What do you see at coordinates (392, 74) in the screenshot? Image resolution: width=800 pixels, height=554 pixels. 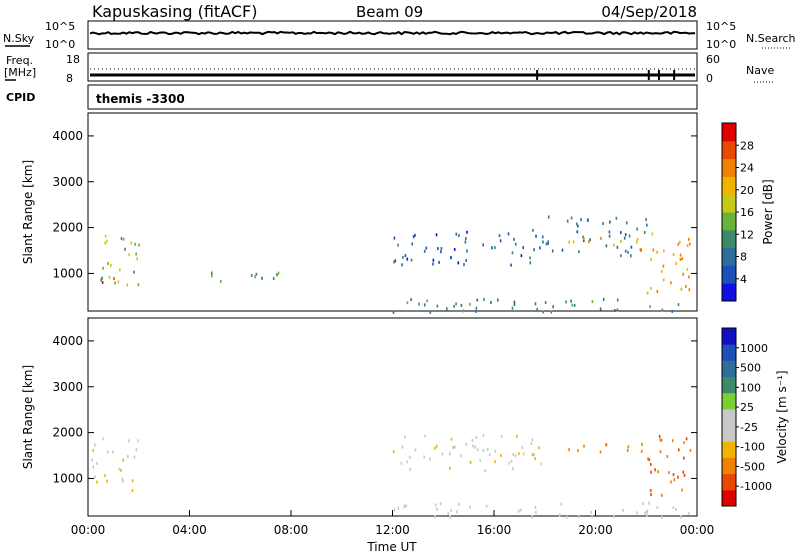 I see `freq-trace` at bounding box center [392, 74].